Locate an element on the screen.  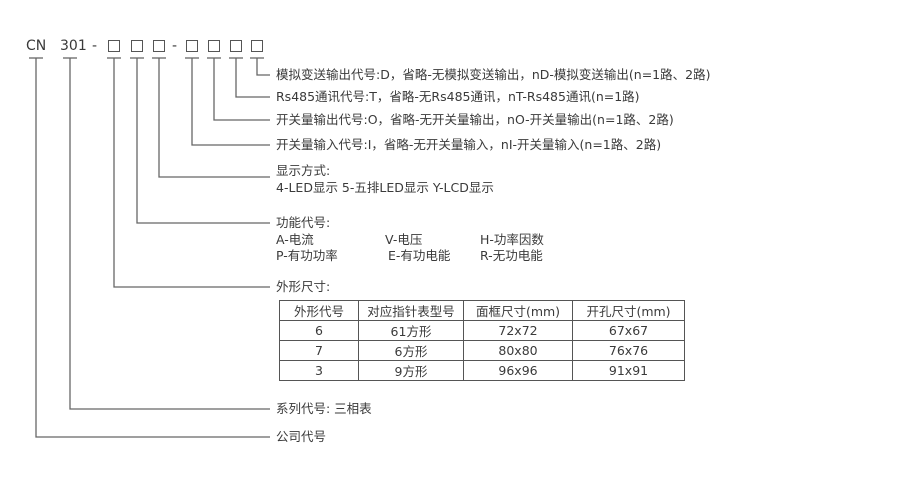
function-title: 功能代号: is located at coordinates (303, 222).